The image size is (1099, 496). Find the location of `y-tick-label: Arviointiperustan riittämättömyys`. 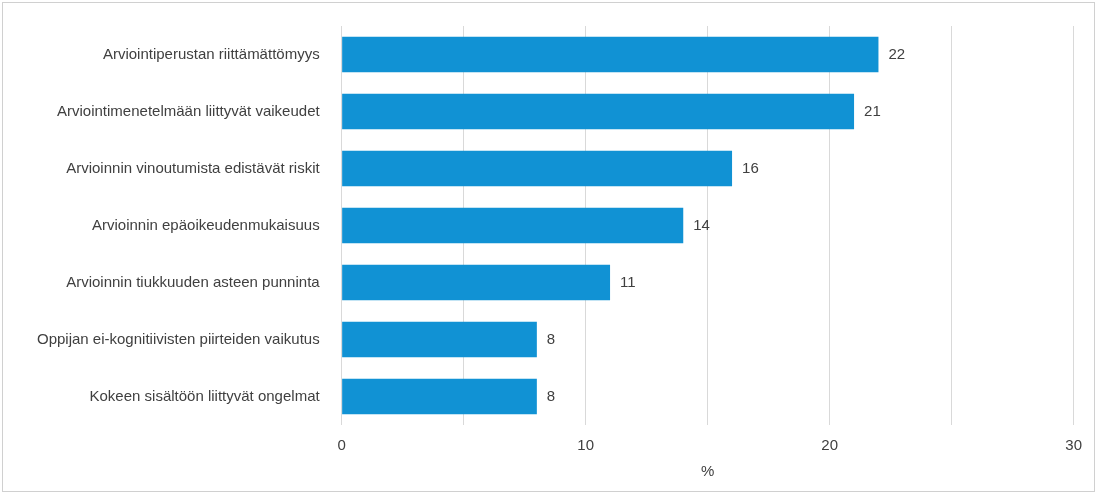

y-tick-label: Arviointiperustan riittämättömyys is located at coordinates (211, 53).